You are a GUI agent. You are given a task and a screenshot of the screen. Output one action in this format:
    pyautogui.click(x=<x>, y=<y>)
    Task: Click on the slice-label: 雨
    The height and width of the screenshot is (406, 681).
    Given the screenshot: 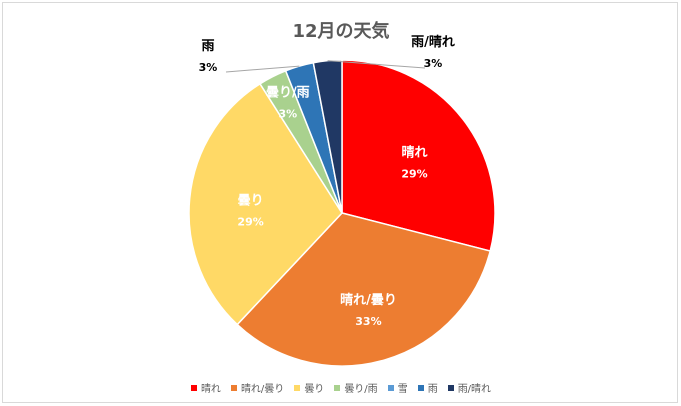 What is the action you would take?
    pyautogui.click(x=207, y=46)
    